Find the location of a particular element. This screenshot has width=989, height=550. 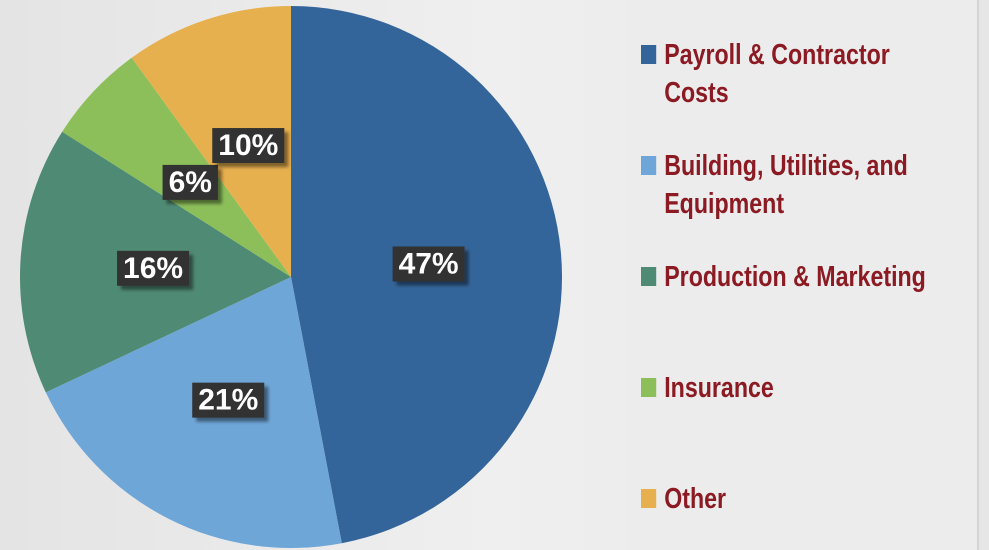

pie-slice is located at coordinates (211, 141).